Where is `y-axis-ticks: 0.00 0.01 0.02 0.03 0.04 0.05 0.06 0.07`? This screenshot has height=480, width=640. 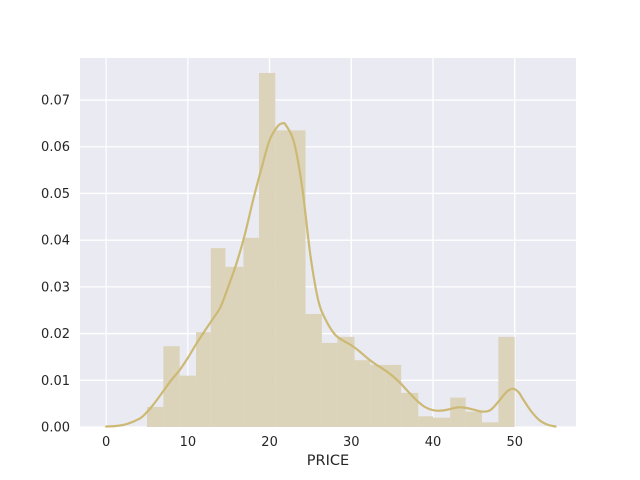 y-axis-ticks: 0.00 0.01 0.02 0.03 0.04 0.05 0.06 0.07 is located at coordinates (55, 265).